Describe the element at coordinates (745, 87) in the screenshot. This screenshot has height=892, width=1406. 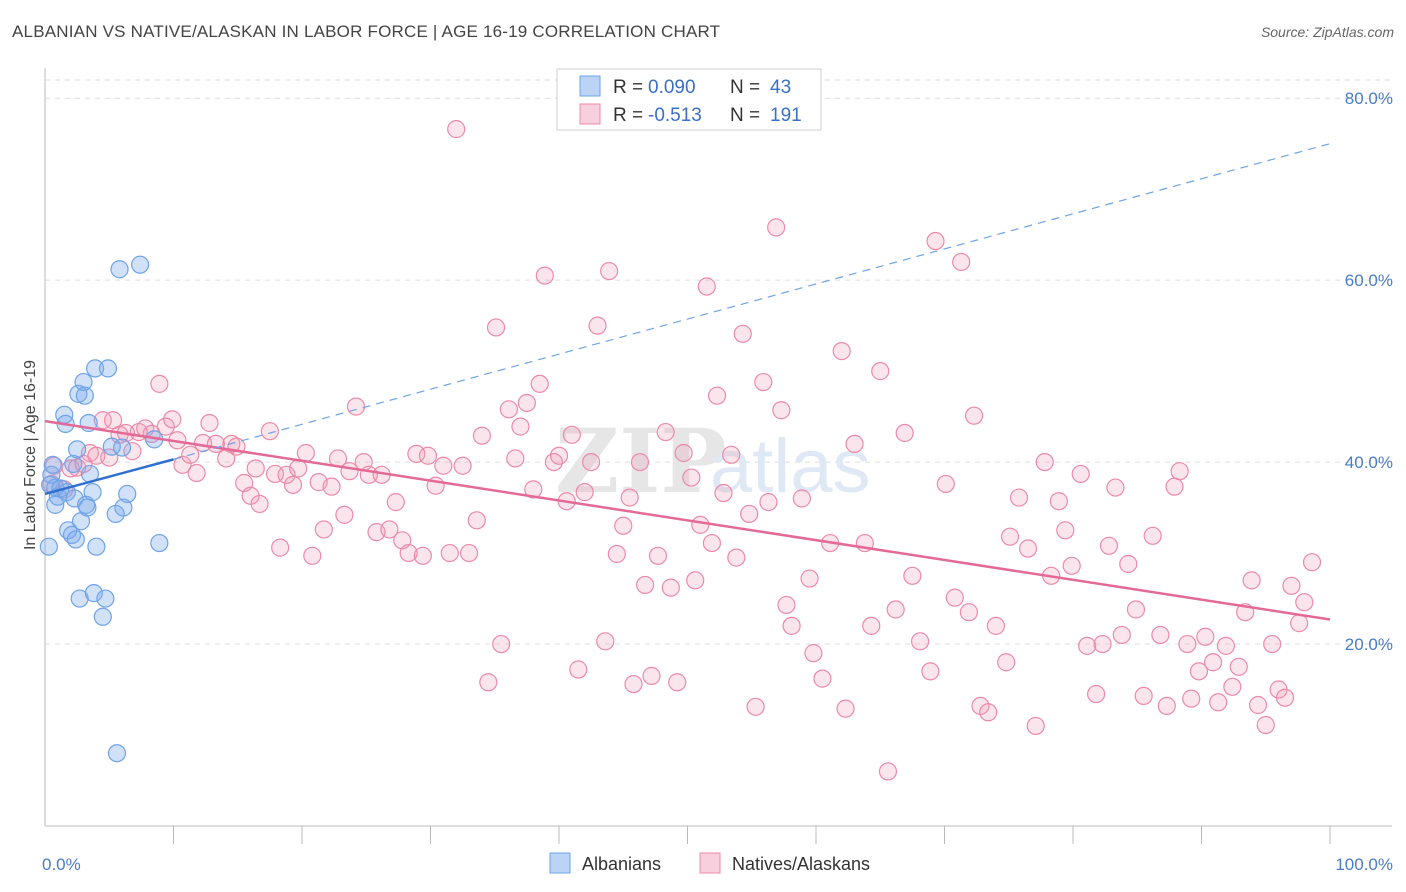
I see `legend-n-label: N =` at that location.